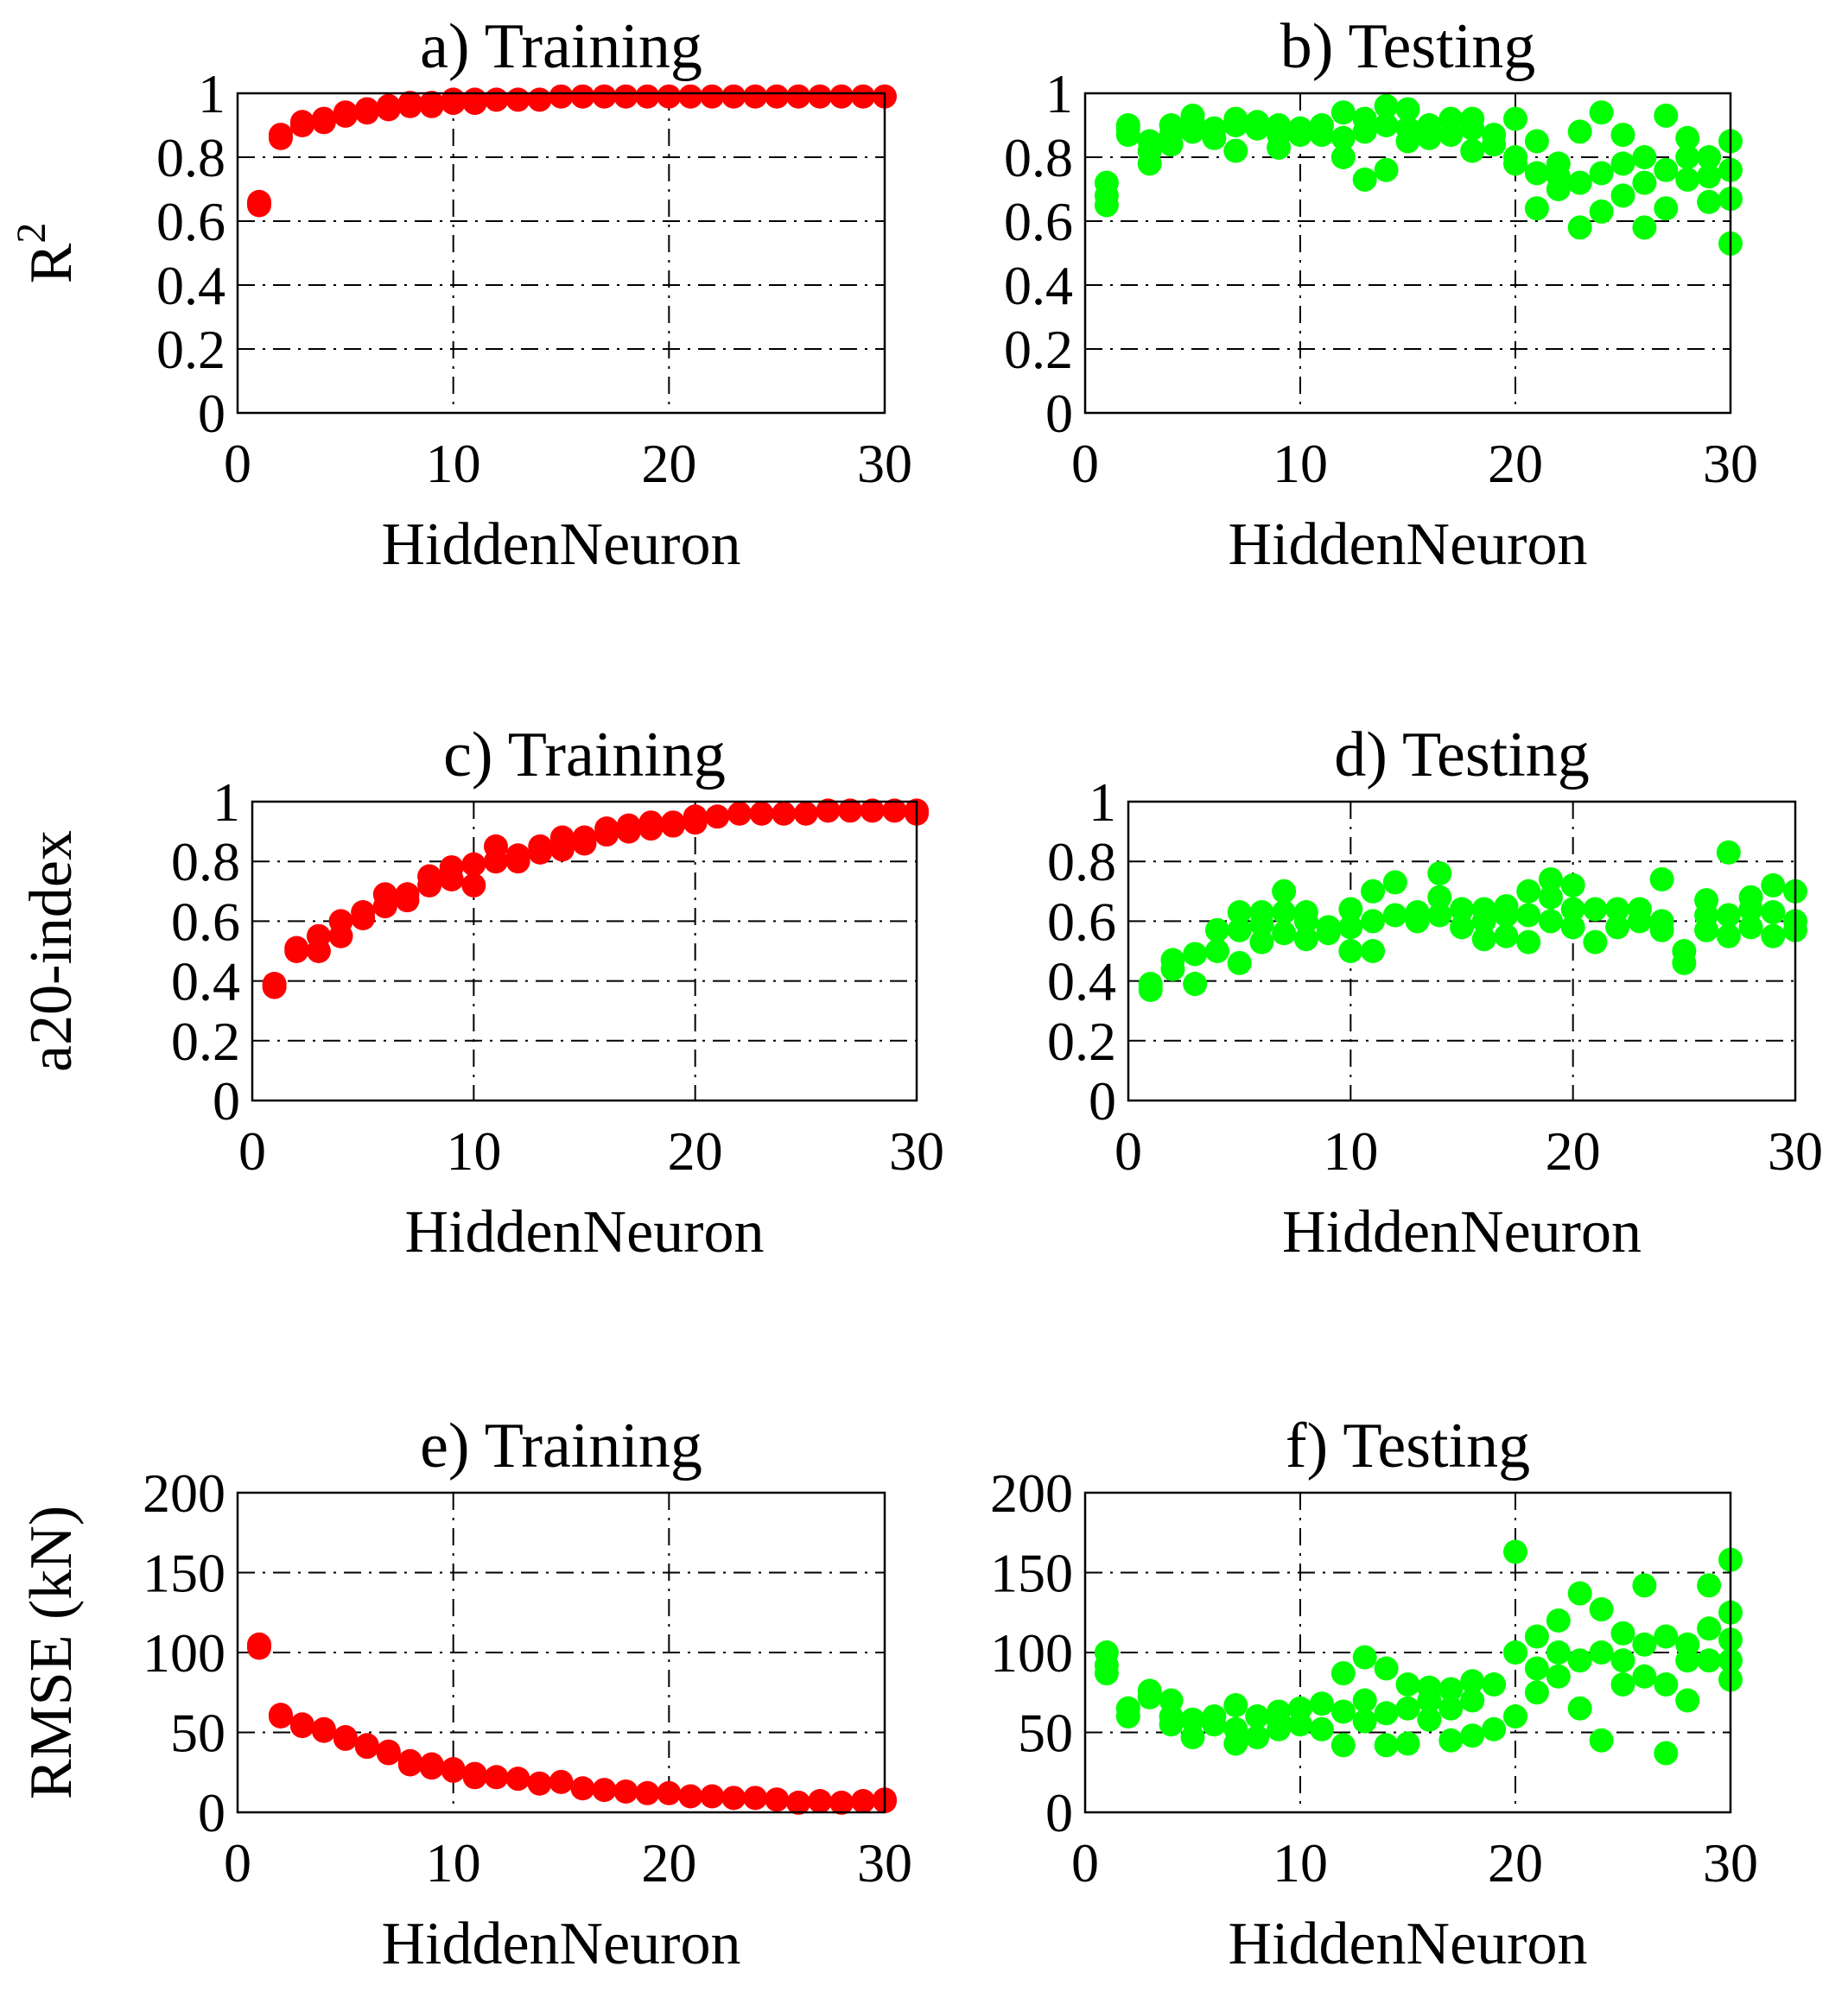 Image resolution: width=1848 pixels, height=2011 pixels. I want to click on y-axis-label: R2, so click(47, 253).